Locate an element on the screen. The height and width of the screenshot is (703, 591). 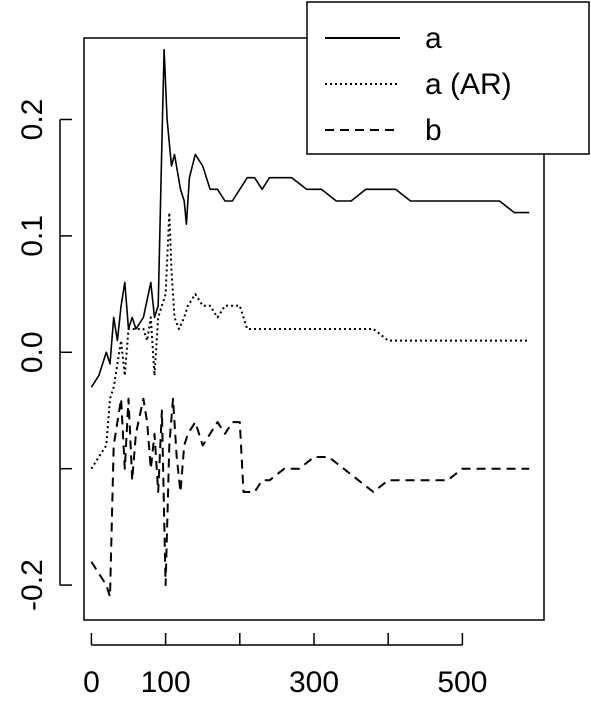
legend-label: b is located at coordinates (433, 130).